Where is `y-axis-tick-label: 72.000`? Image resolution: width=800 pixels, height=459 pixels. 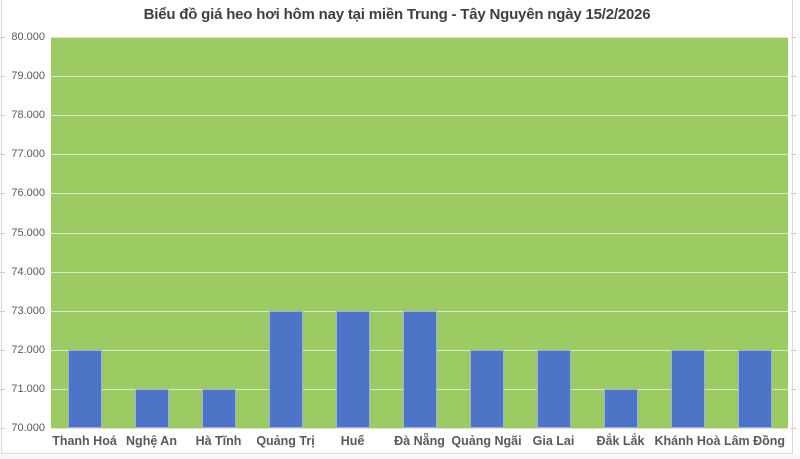
y-axis-tick-label: 72.000 is located at coordinates (28, 349).